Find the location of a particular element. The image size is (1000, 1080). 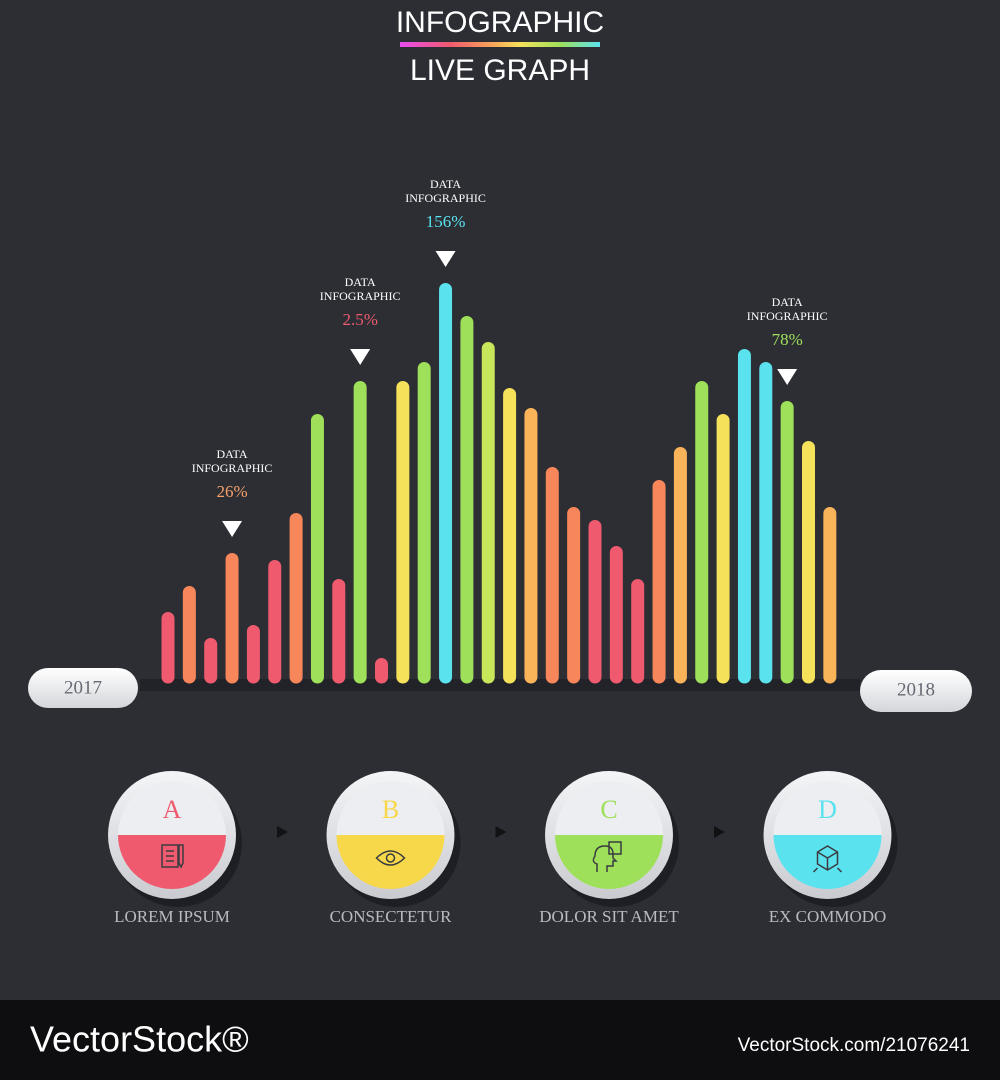

annotation-value: 156% is located at coordinates (446, 221).